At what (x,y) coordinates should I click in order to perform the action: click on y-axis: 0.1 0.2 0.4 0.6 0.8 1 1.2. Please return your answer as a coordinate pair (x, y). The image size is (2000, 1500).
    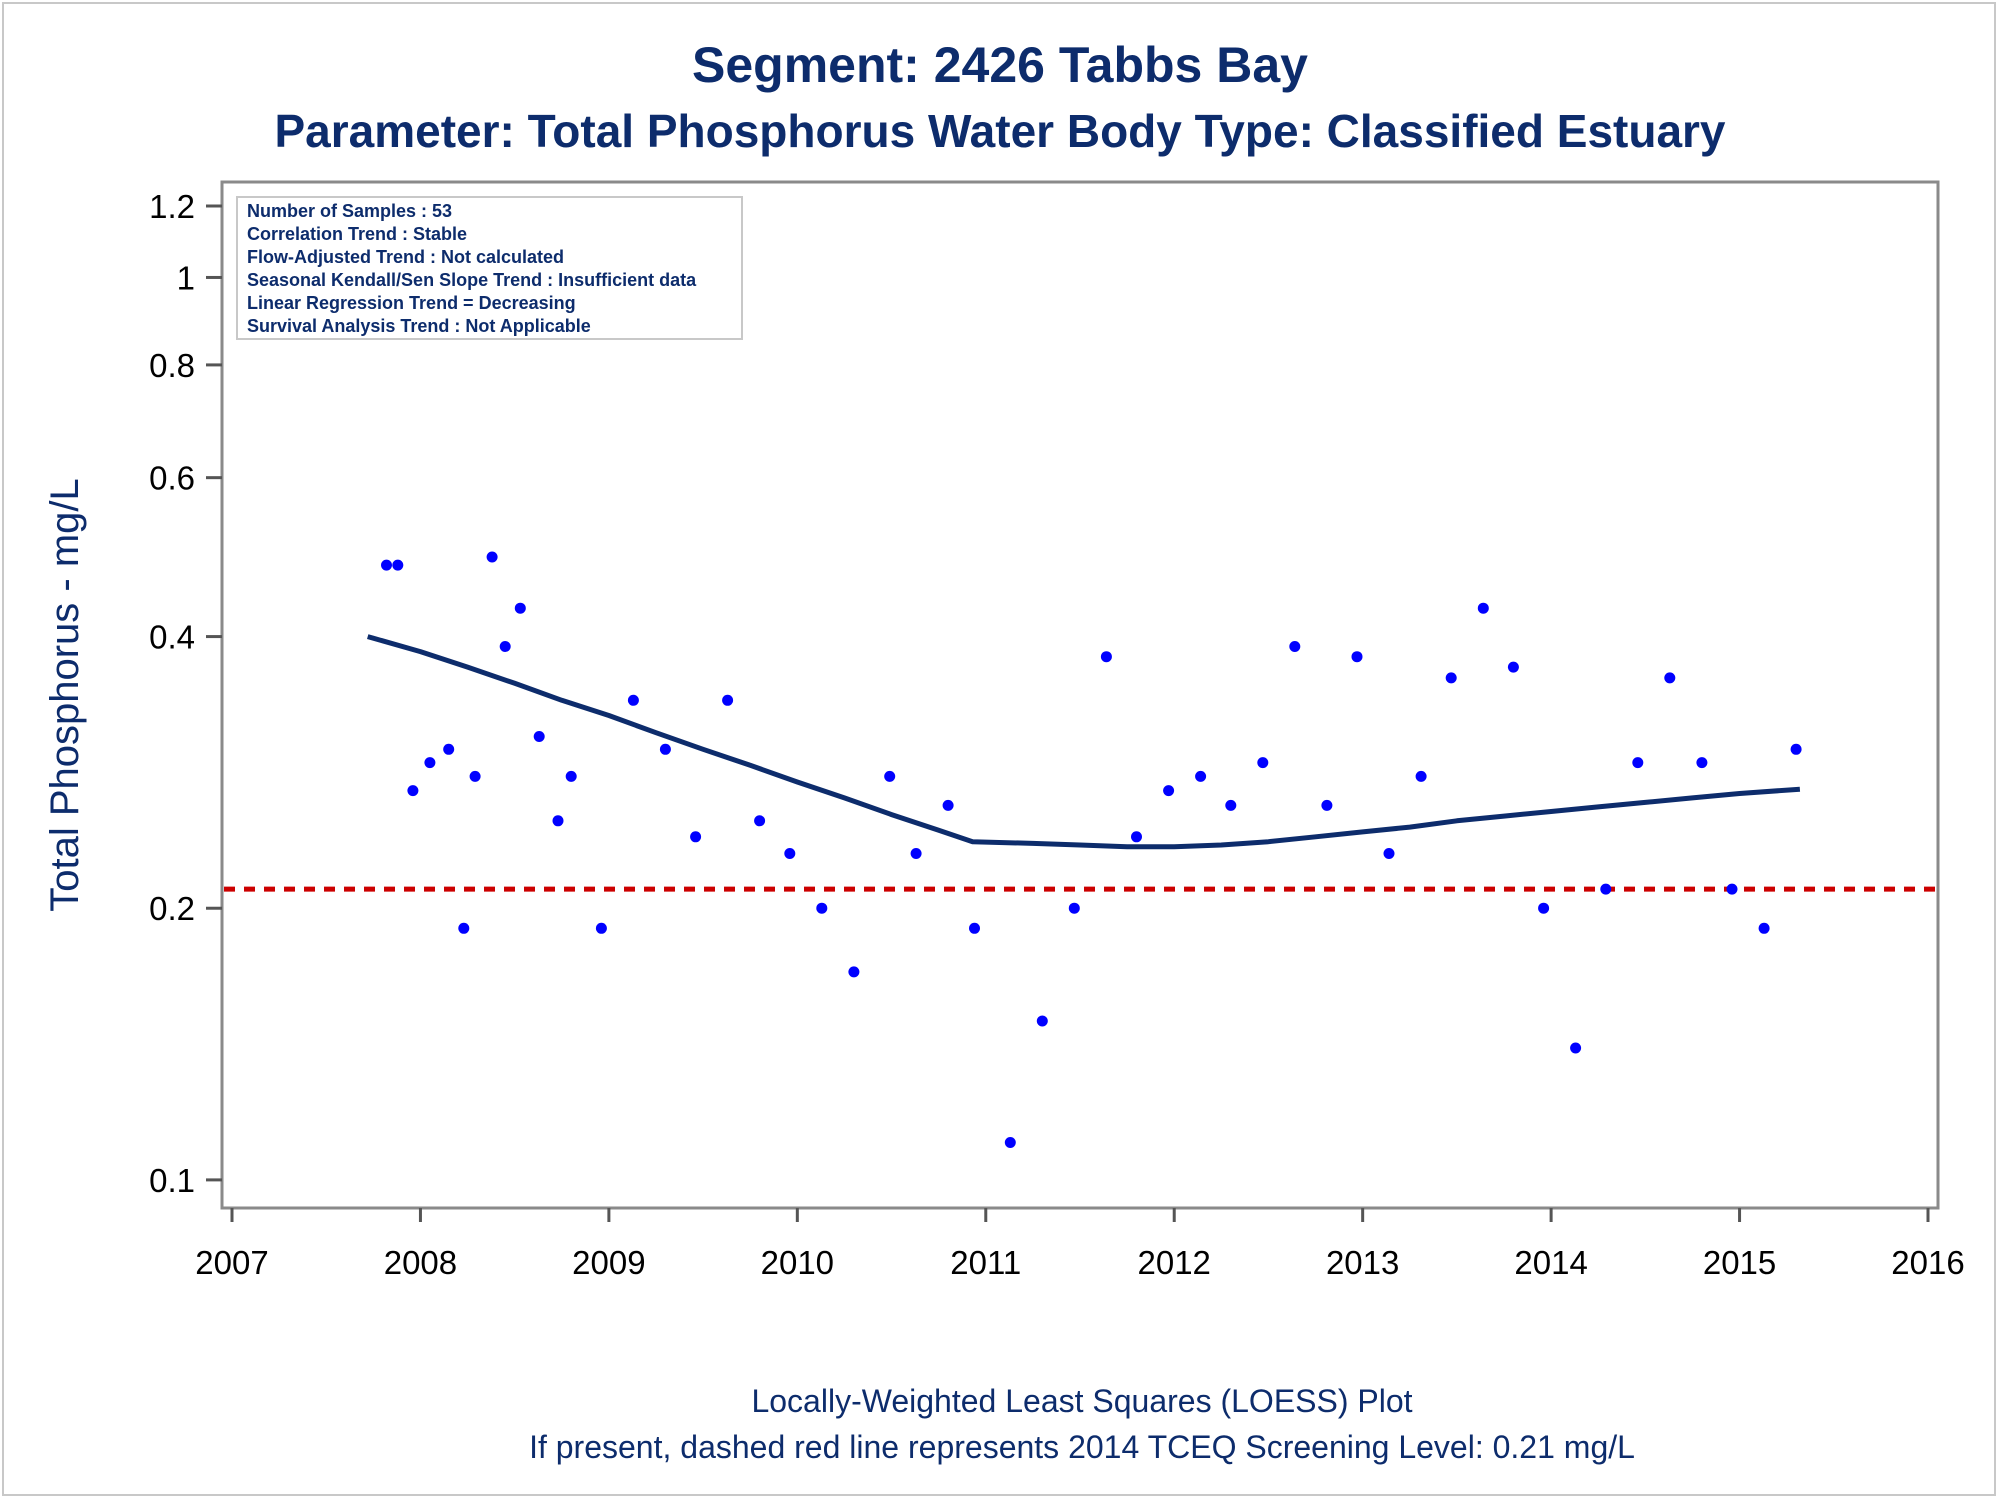
    Looking at the image, I should click on (185, 693).